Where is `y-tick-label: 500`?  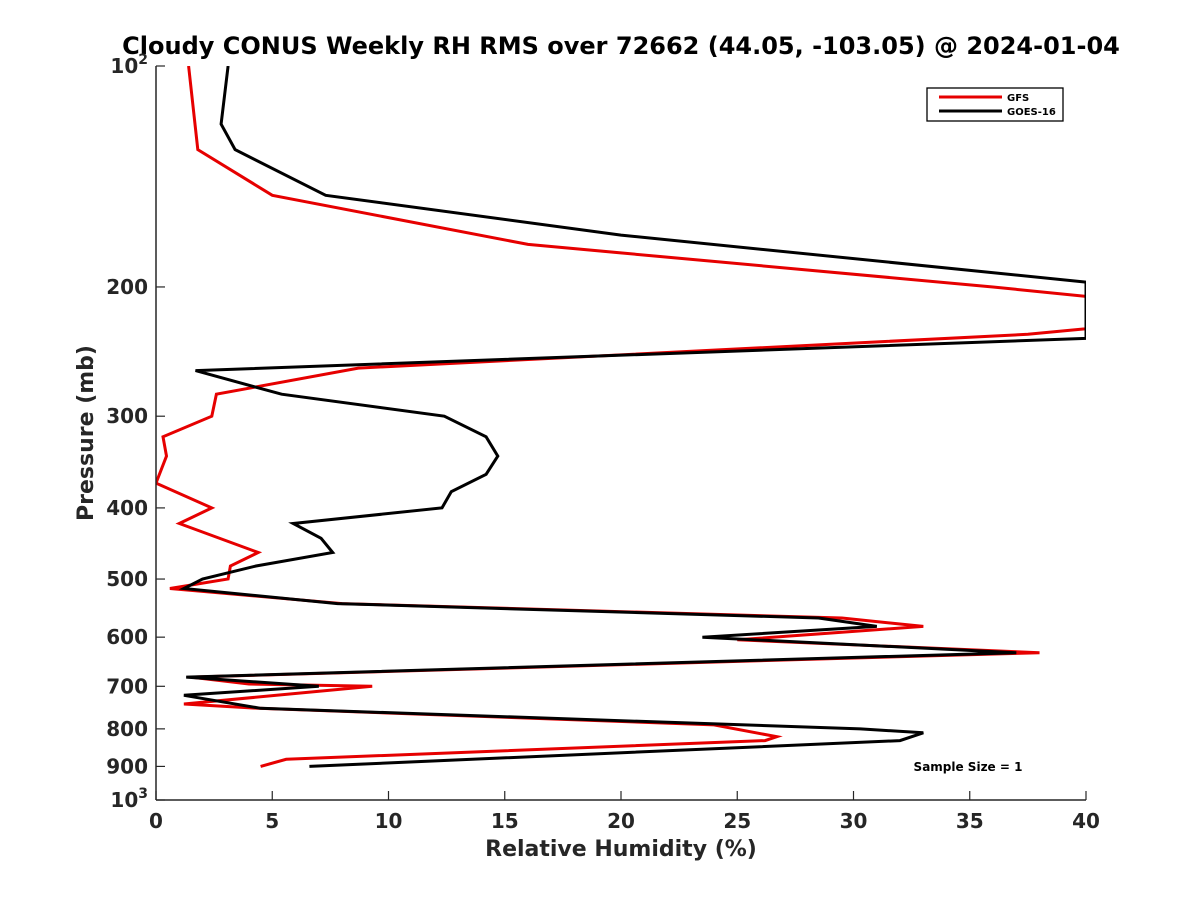 y-tick-label: 500 is located at coordinates (127, 579).